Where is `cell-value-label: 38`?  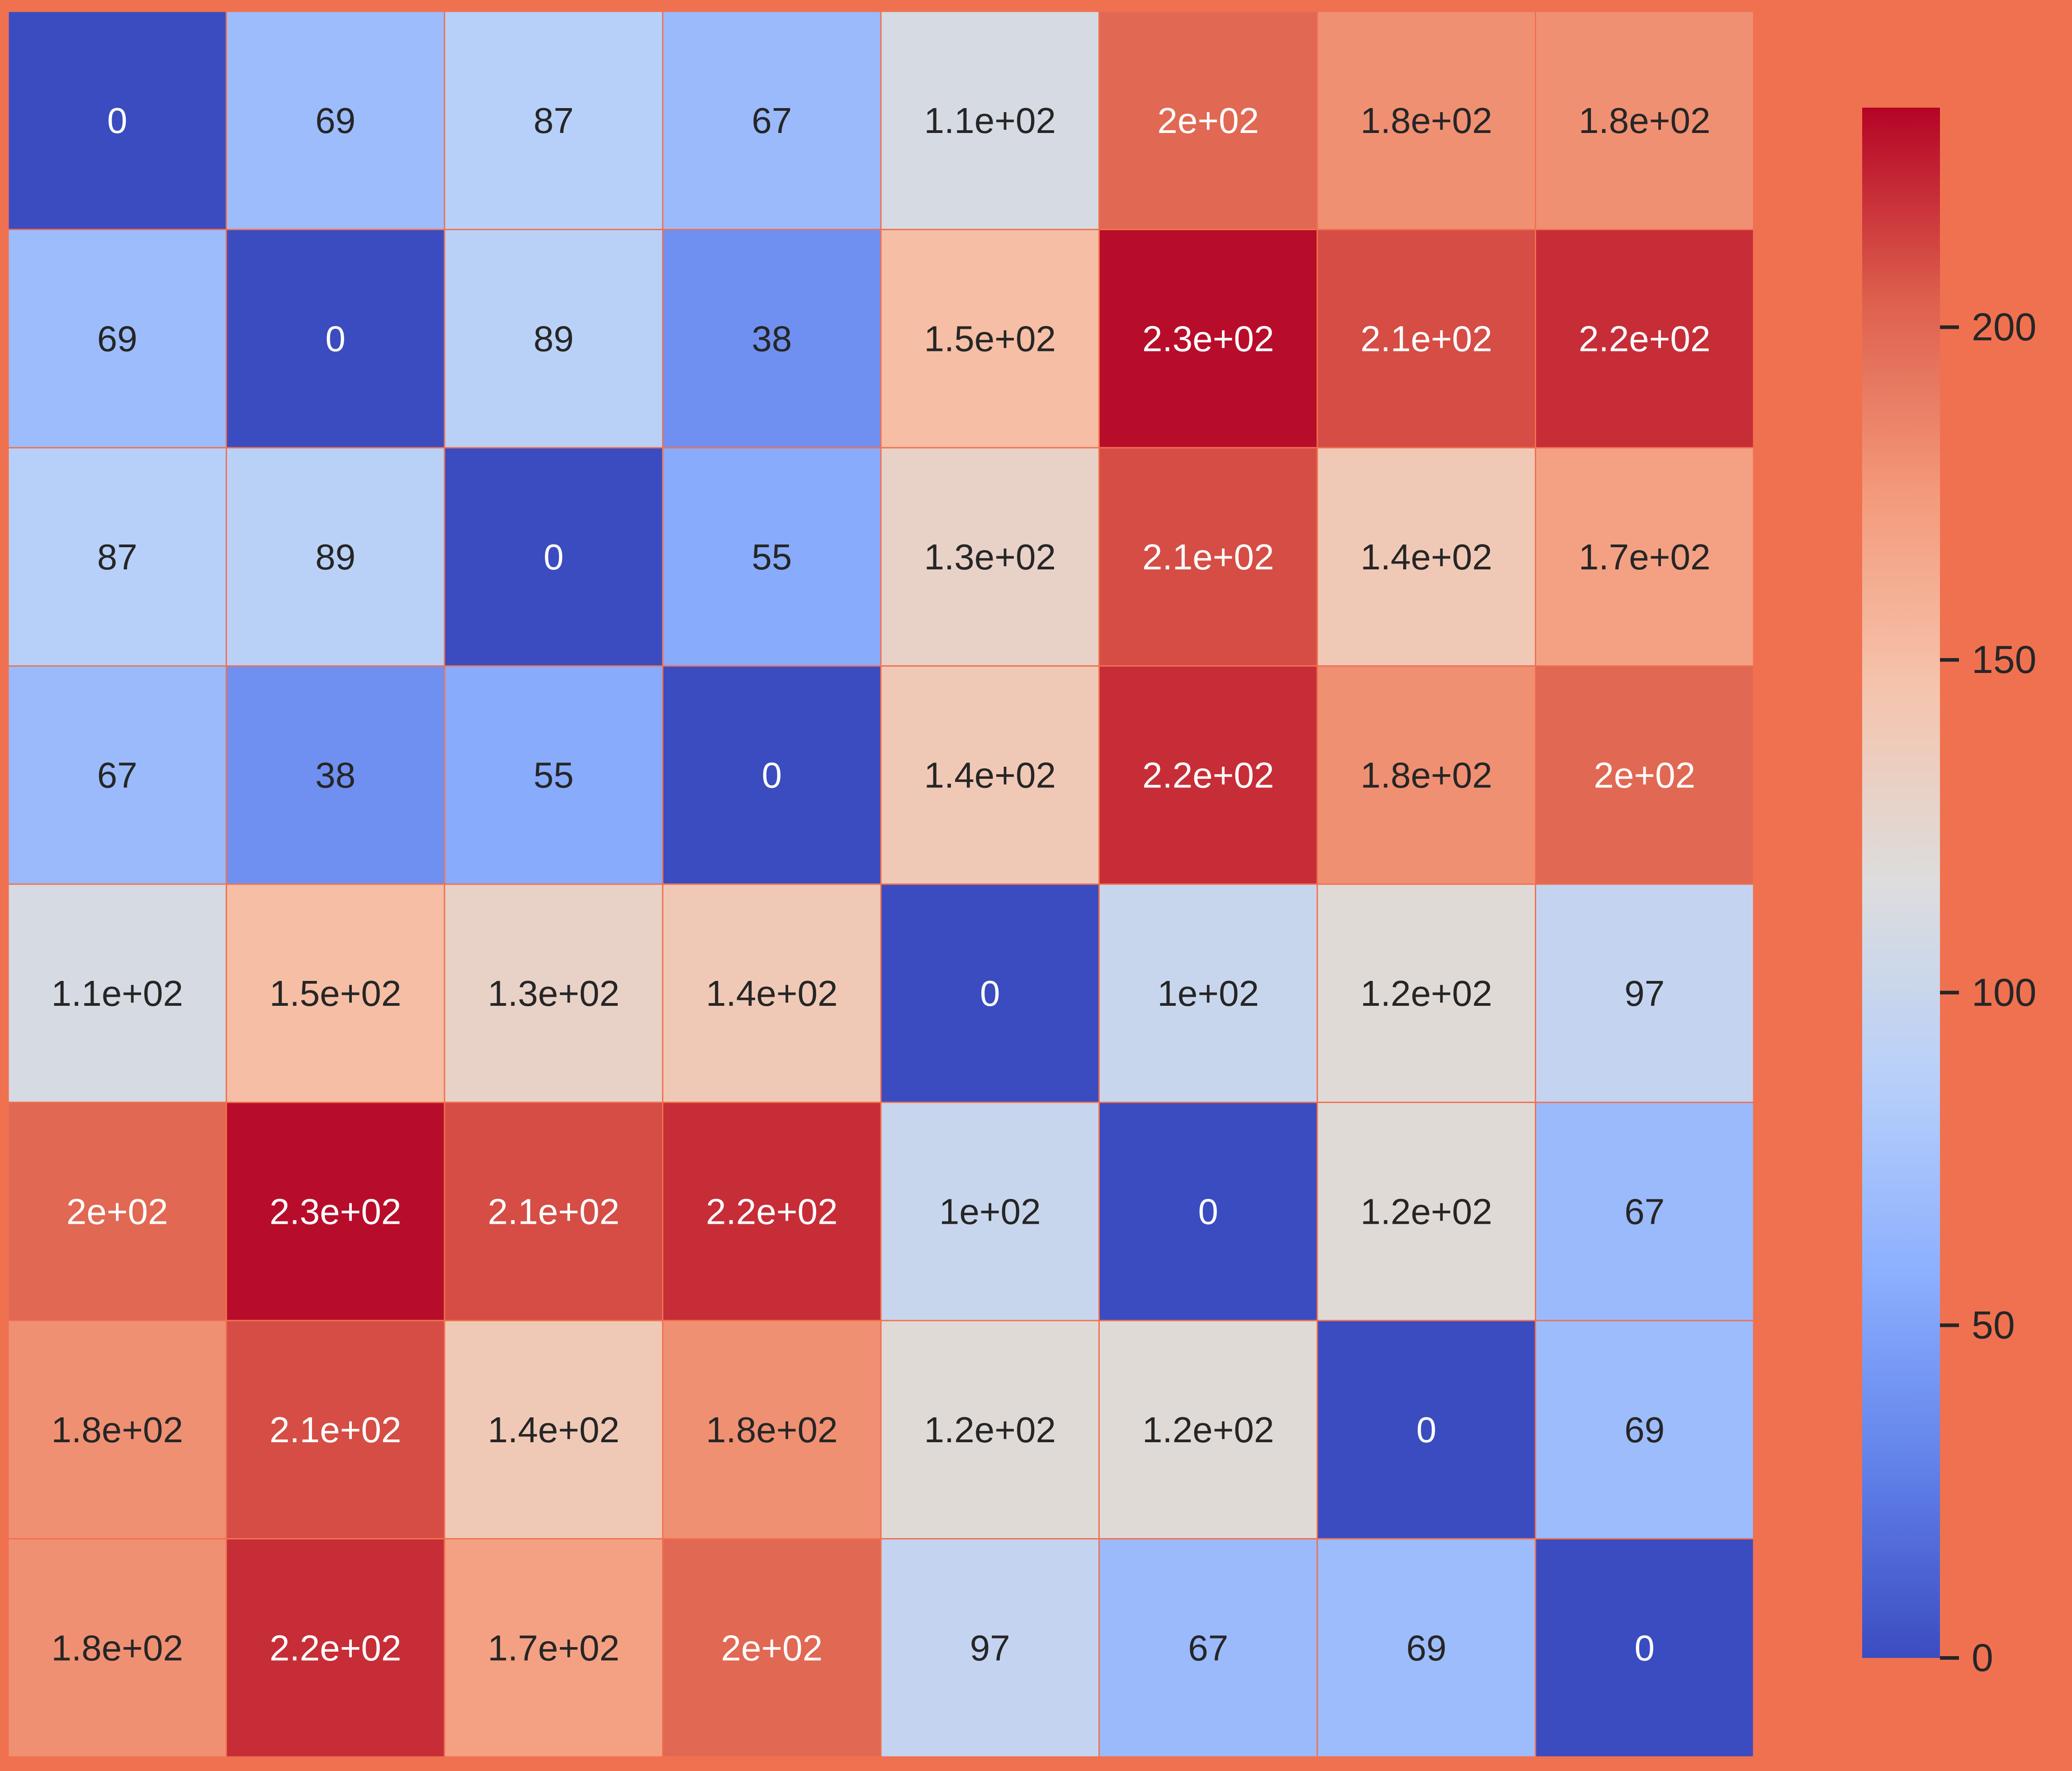
cell-value-label: 38 is located at coordinates (772, 339).